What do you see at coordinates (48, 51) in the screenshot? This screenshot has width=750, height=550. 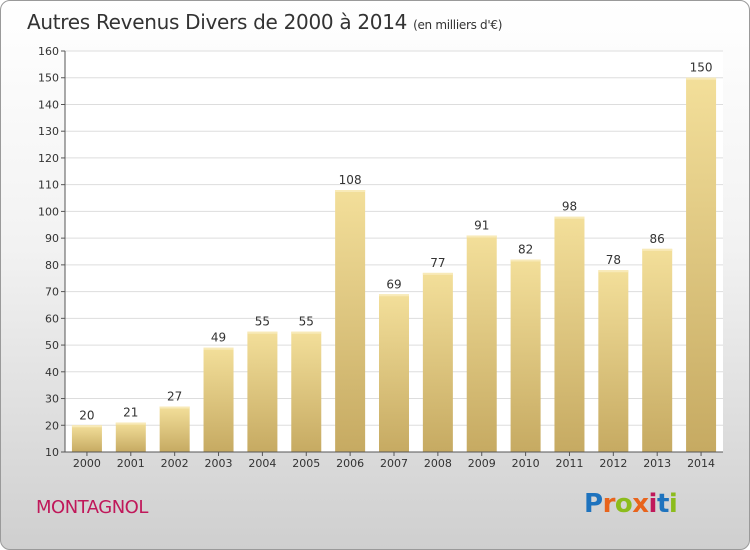 I see `y-tick-label: 160` at bounding box center [48, 51].